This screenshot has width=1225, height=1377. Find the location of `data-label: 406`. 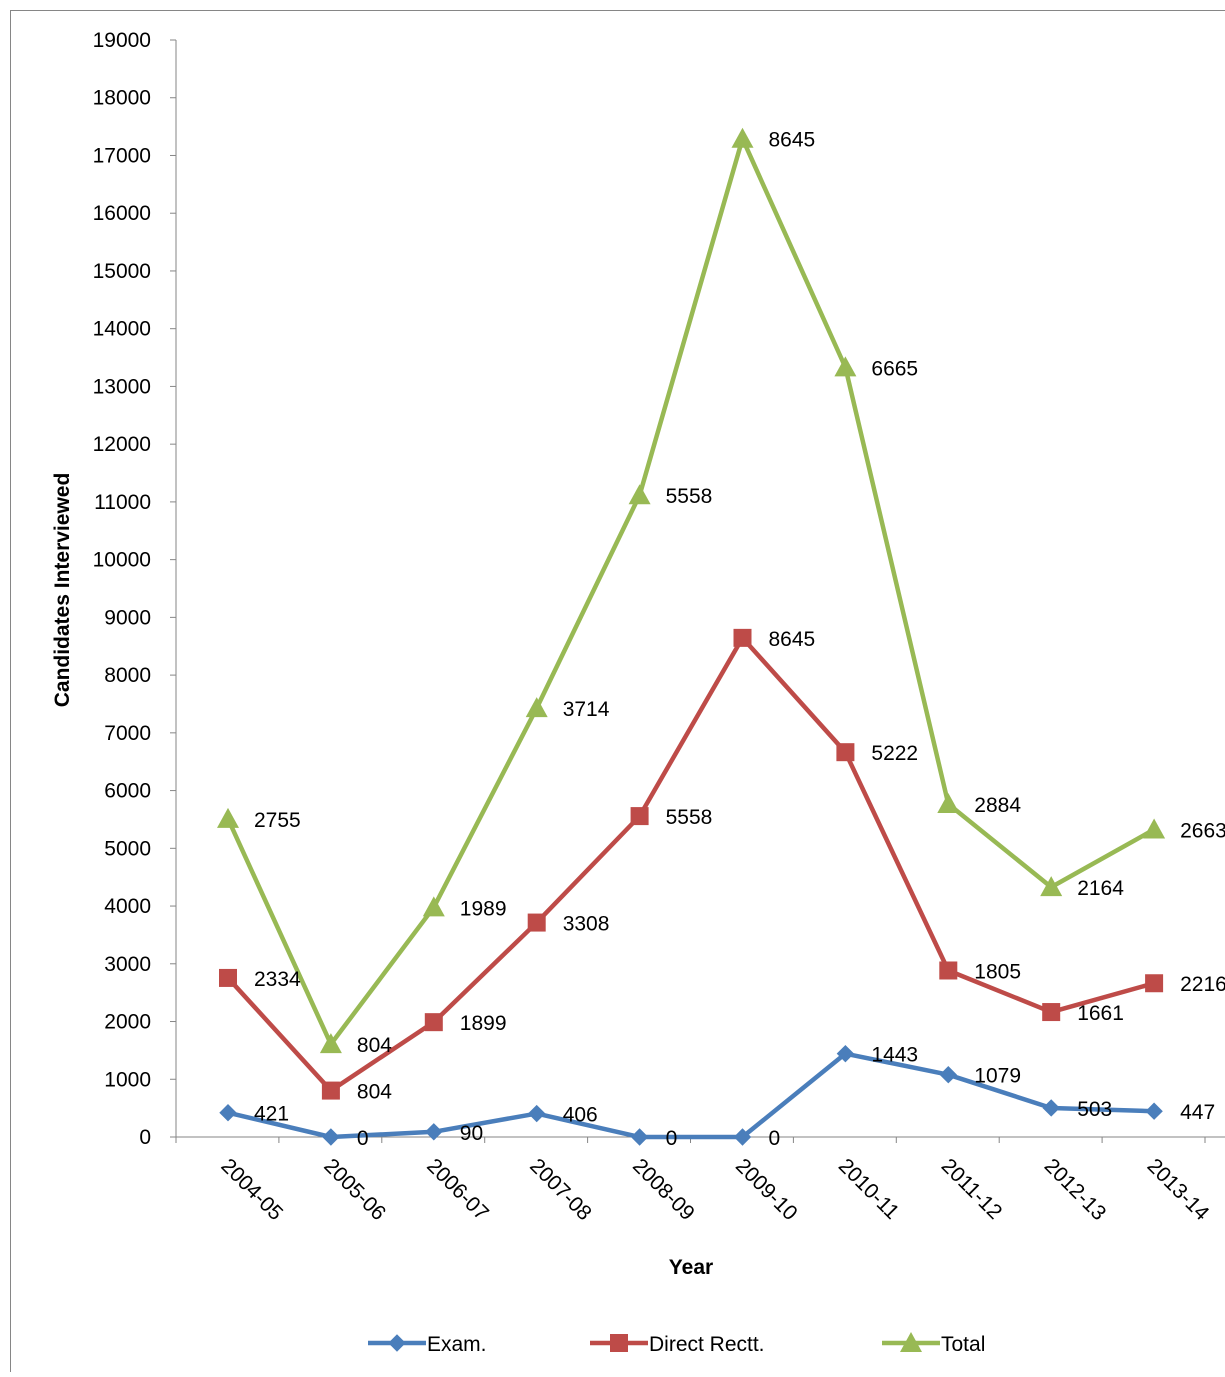

data-label: 406 is located at coordinates (580, 1115).